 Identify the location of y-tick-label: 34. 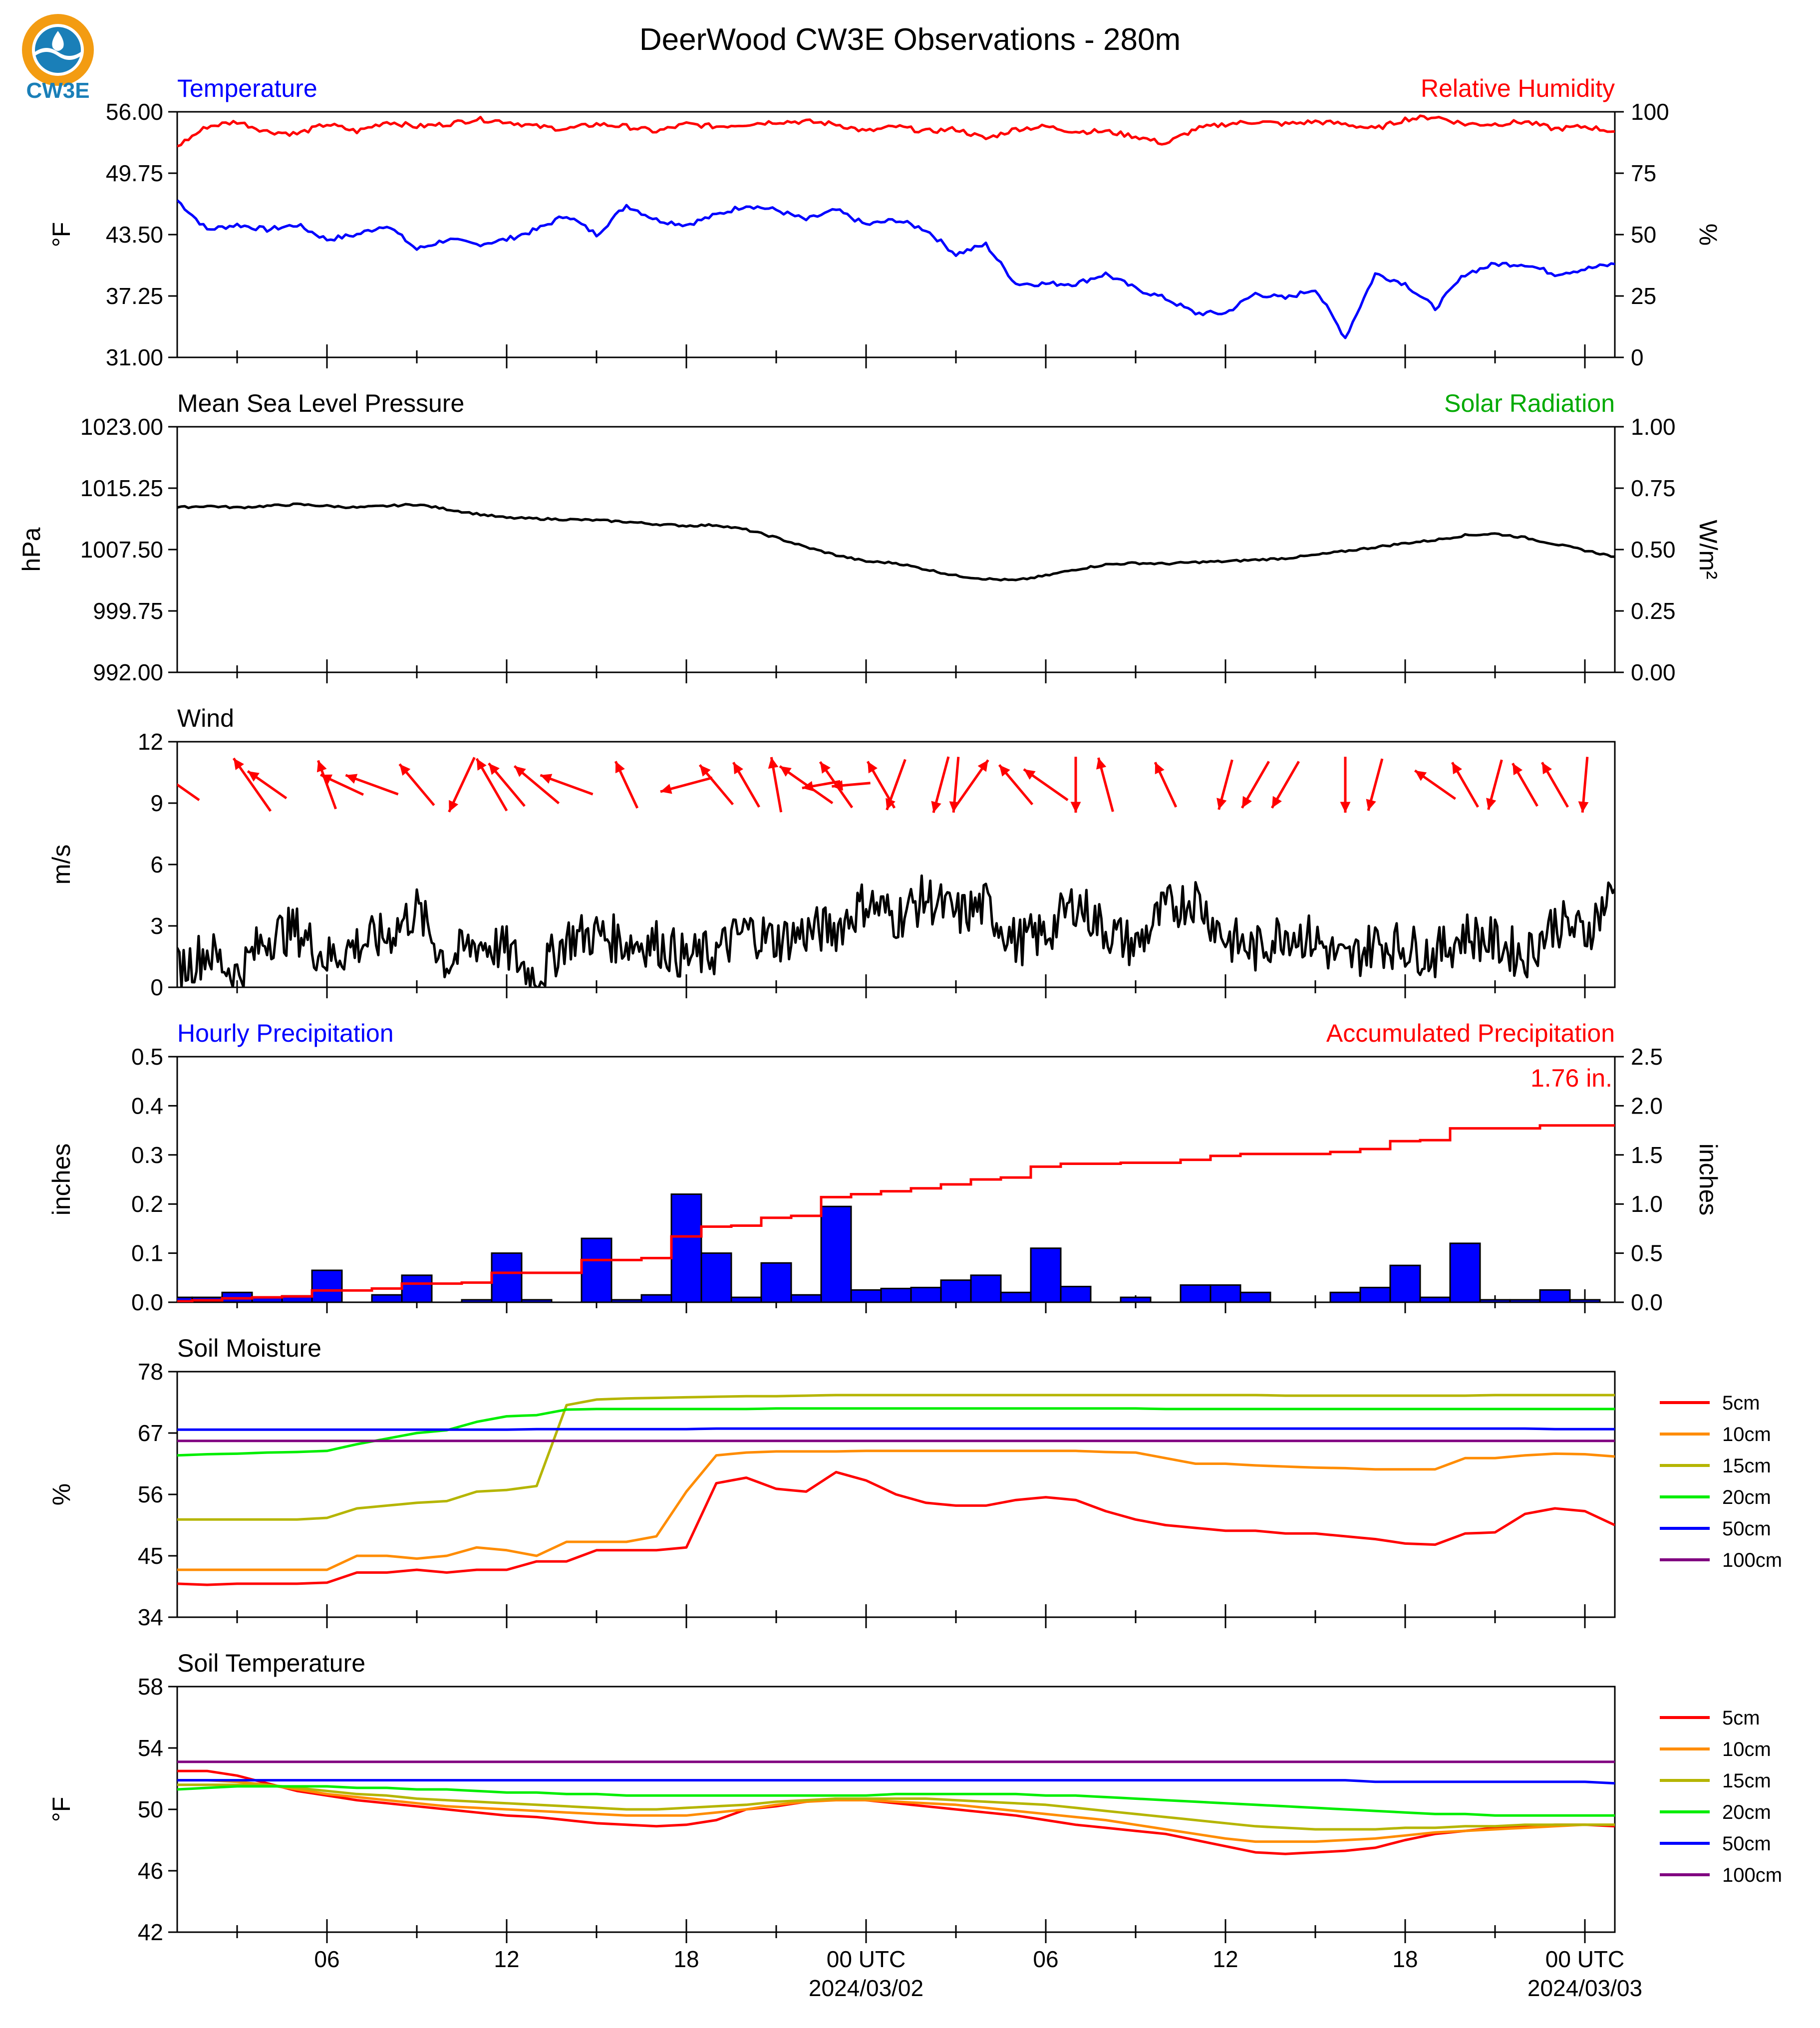
(150, 1617).